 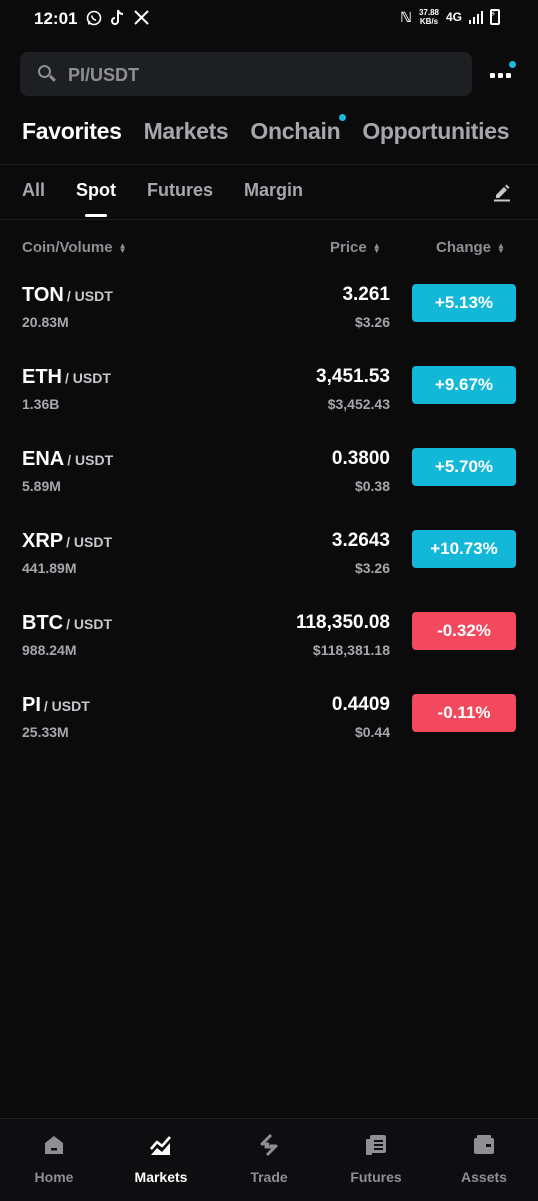 I want to click on subtab-margin: Margin, so click(x=274, y=190).